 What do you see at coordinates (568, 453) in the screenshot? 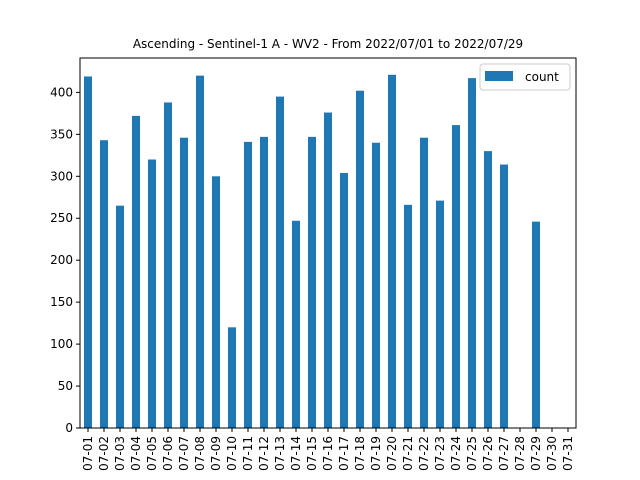
I see `x-tick-label: 07-31` at bounding box center [568, 453].